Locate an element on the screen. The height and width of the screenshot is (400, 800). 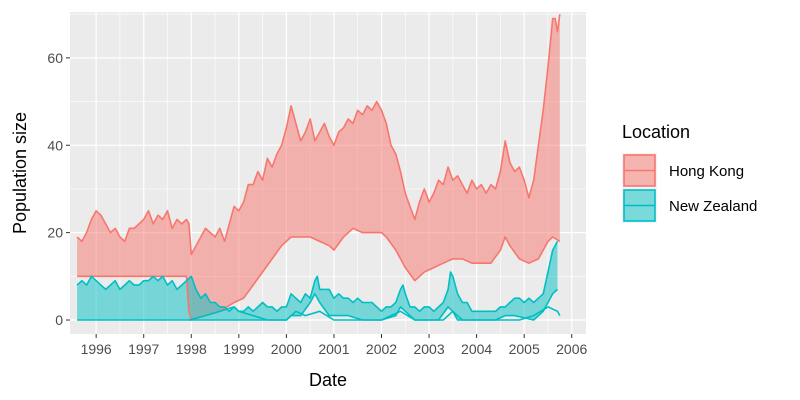
y-tick-label: 40 is located at coordinates (55, 145).